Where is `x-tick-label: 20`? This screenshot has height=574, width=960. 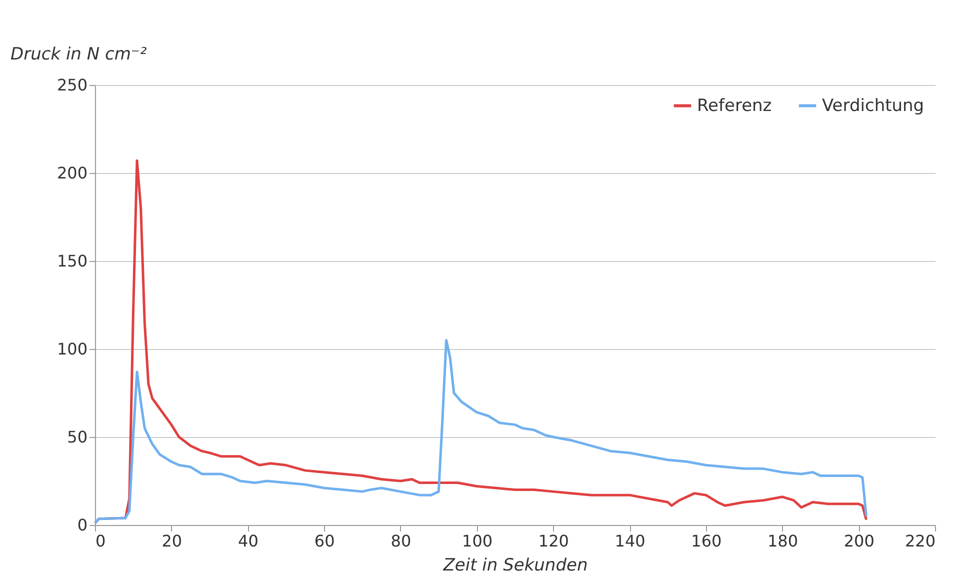 x-tick-label: 20 is located at coordinates (172, 541).